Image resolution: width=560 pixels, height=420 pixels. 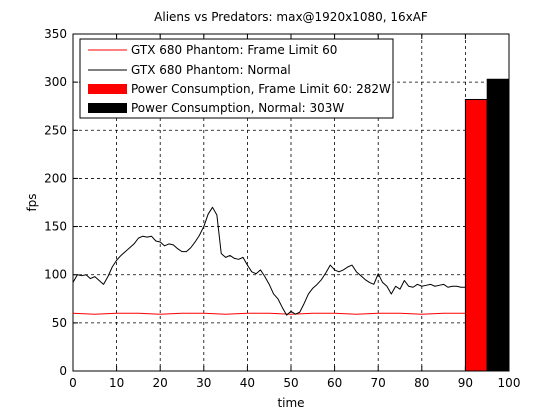 I want to click on x-tick-label: 0, so click(x=73, y=383).